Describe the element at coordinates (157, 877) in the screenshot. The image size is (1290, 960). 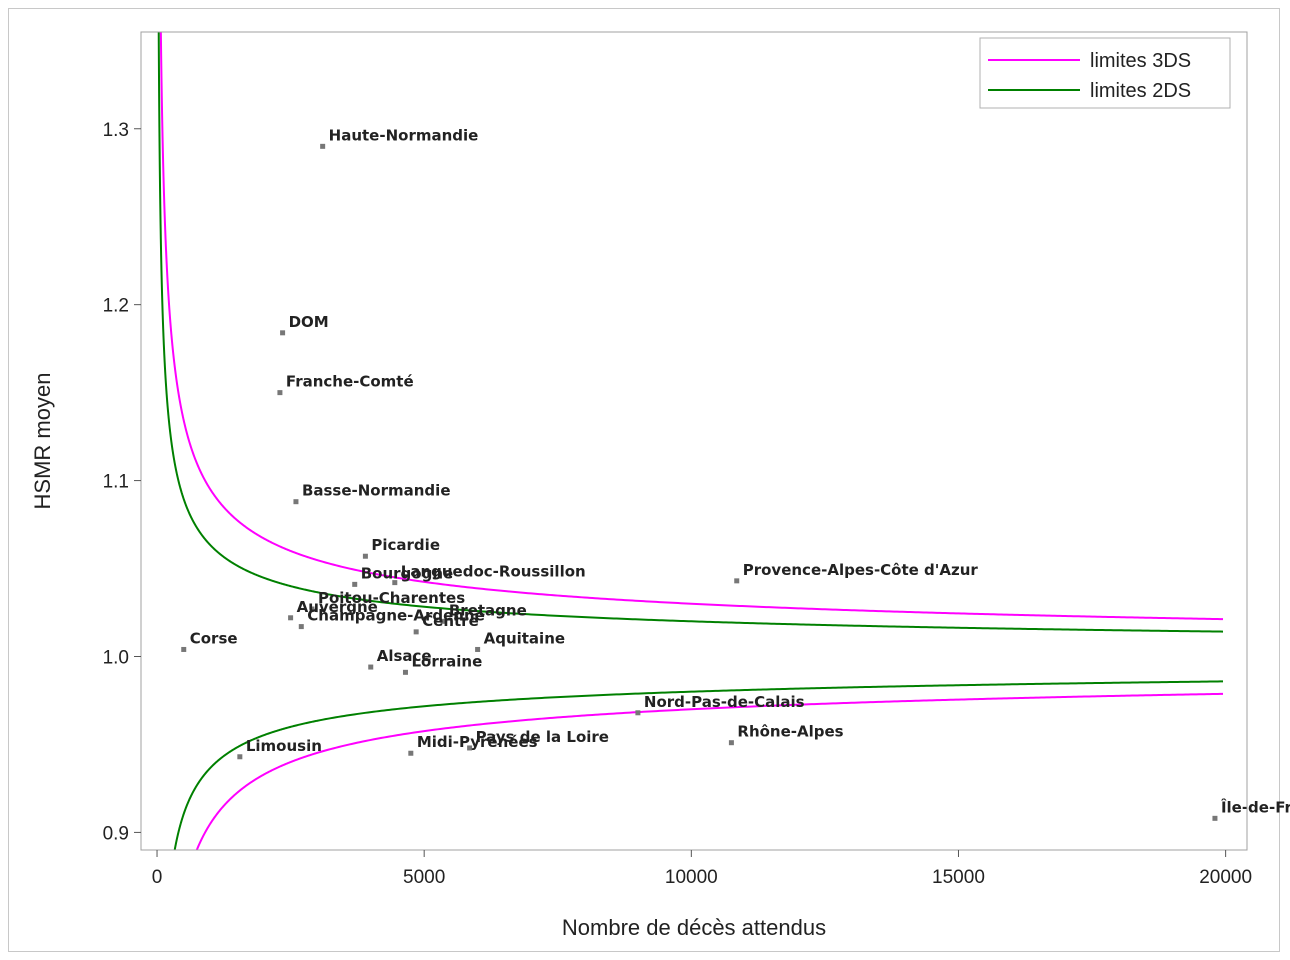
I see `x-tick-label: 0` at that location.